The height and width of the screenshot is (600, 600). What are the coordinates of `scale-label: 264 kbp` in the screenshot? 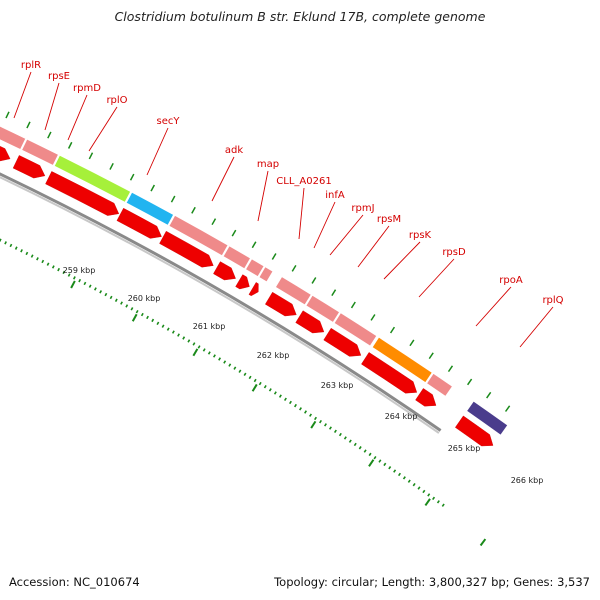 It's located at (401, 416).